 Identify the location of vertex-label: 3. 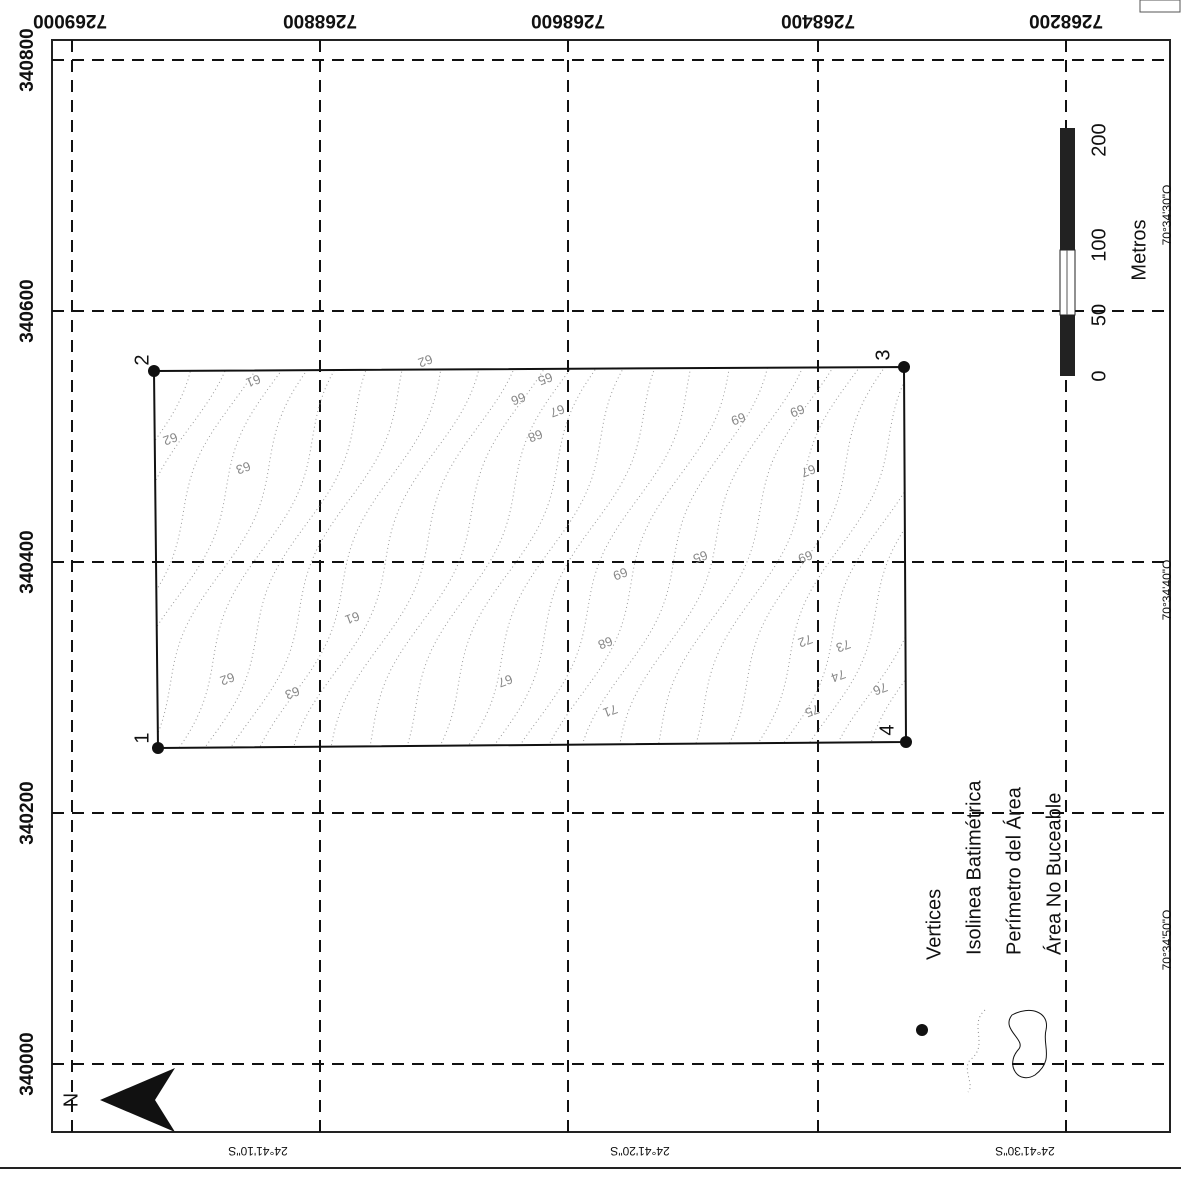
(883, 354).